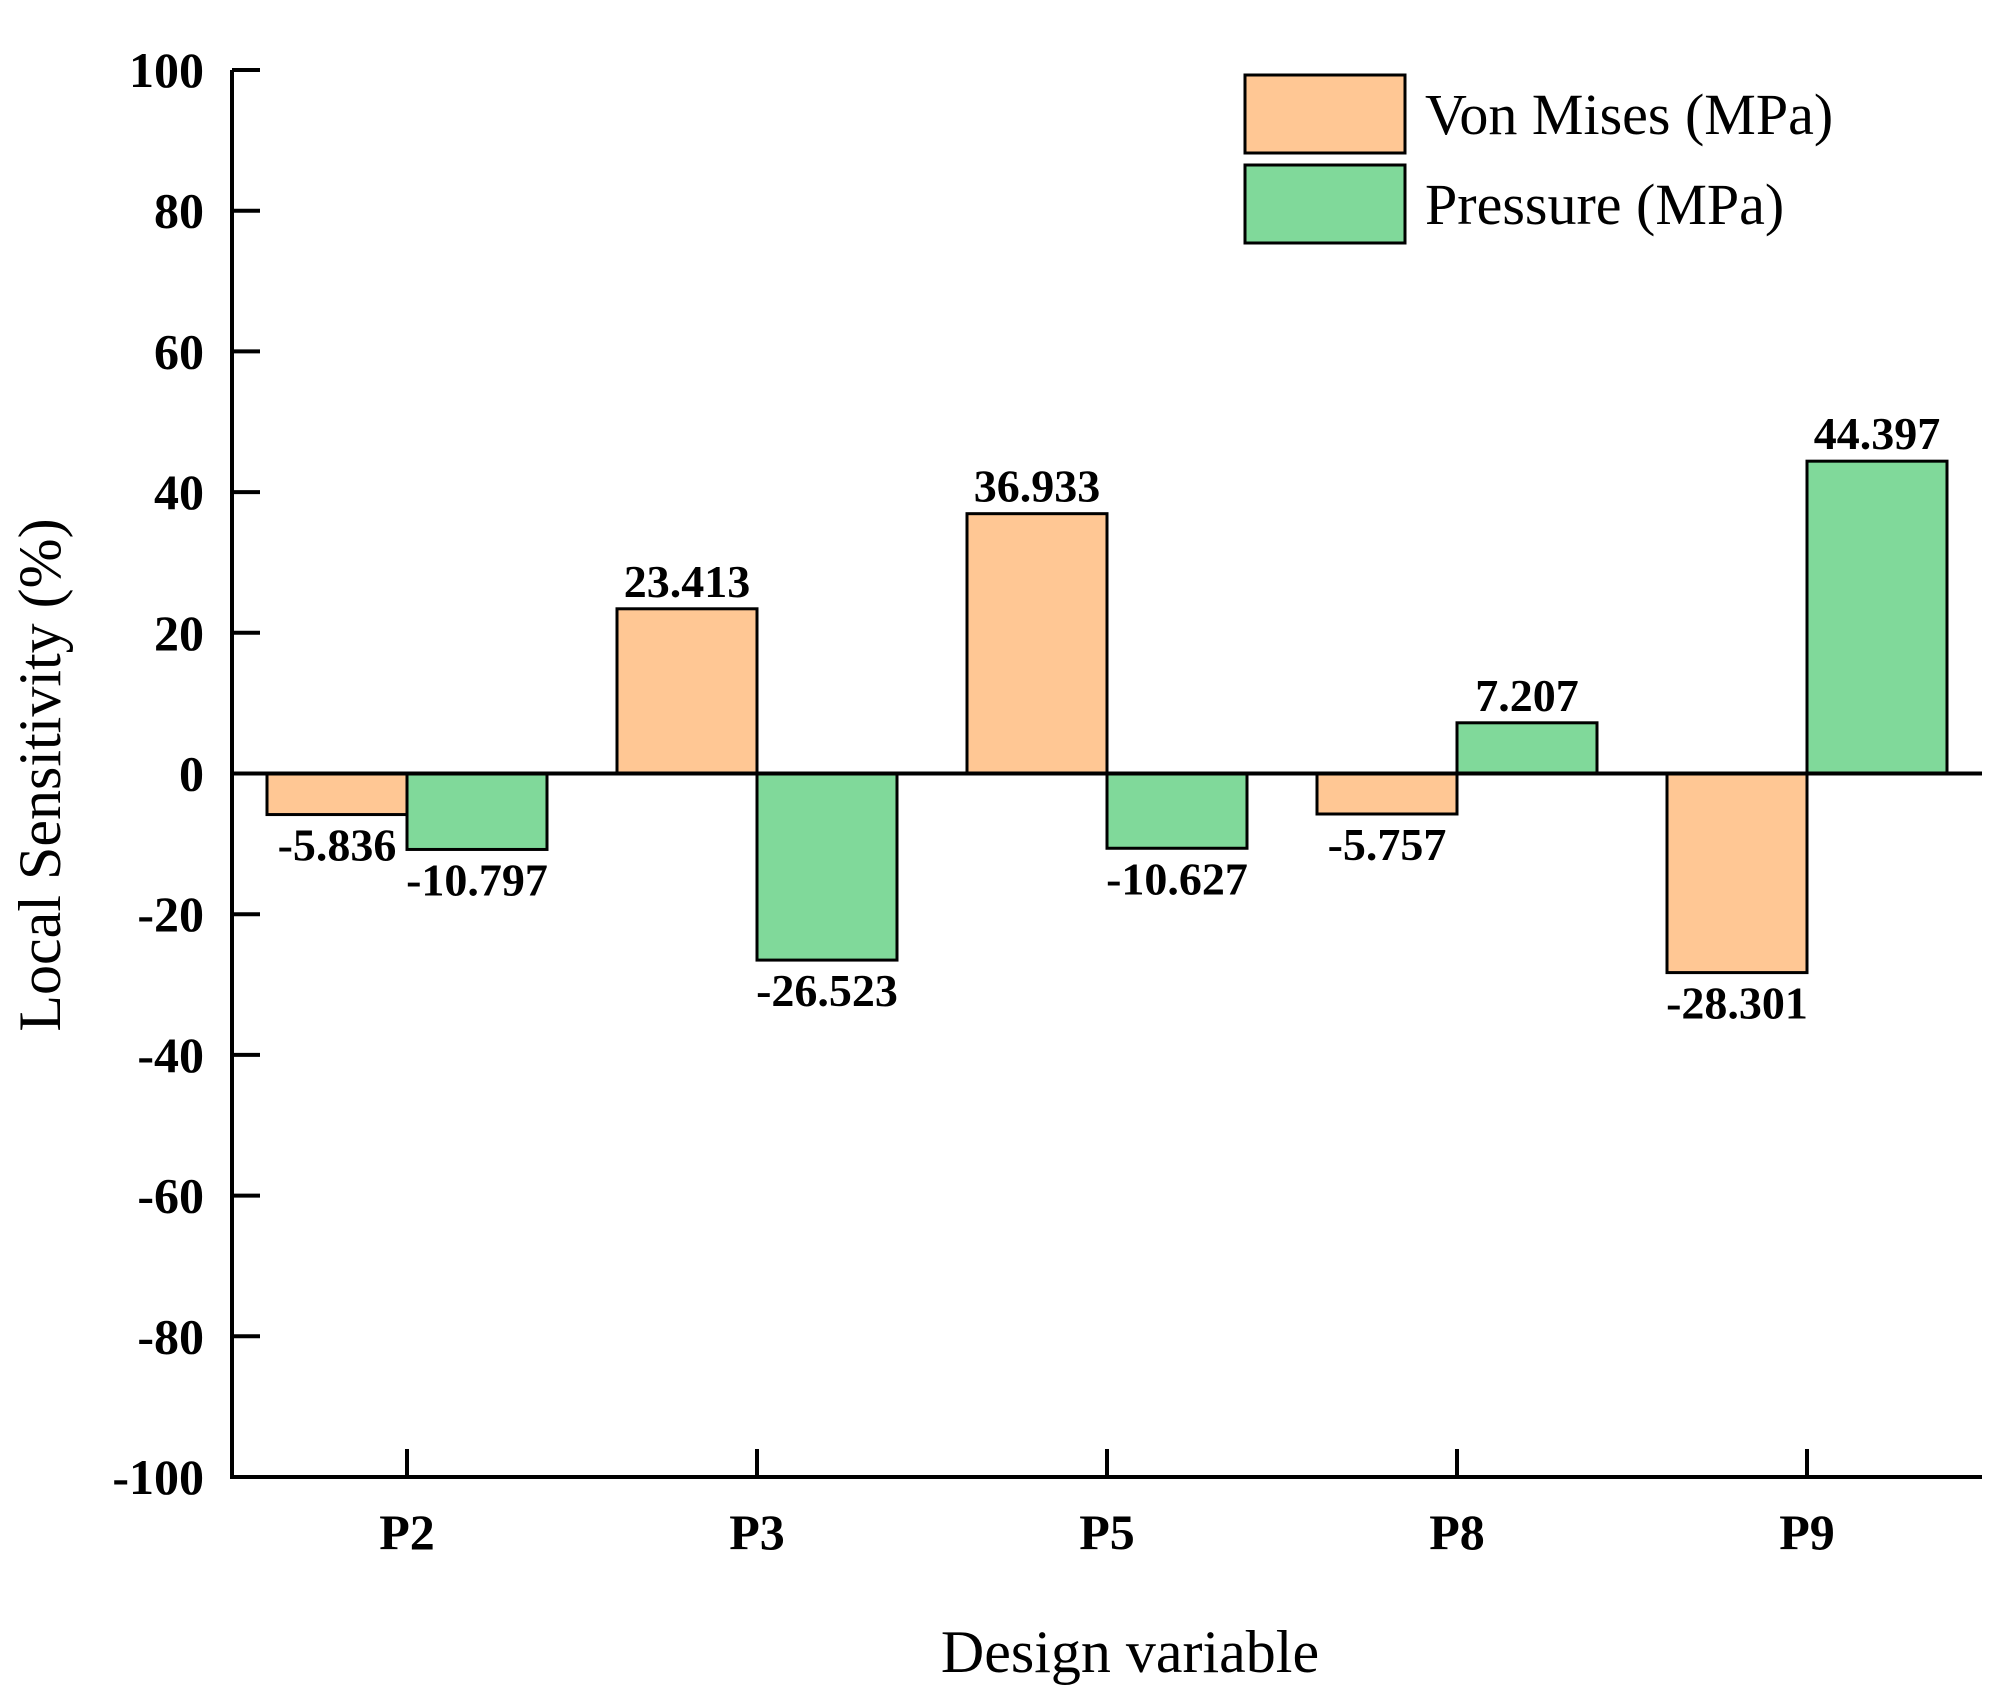  I want to click on data-label-pressure-p9: 44.397, so click(1877, 433).